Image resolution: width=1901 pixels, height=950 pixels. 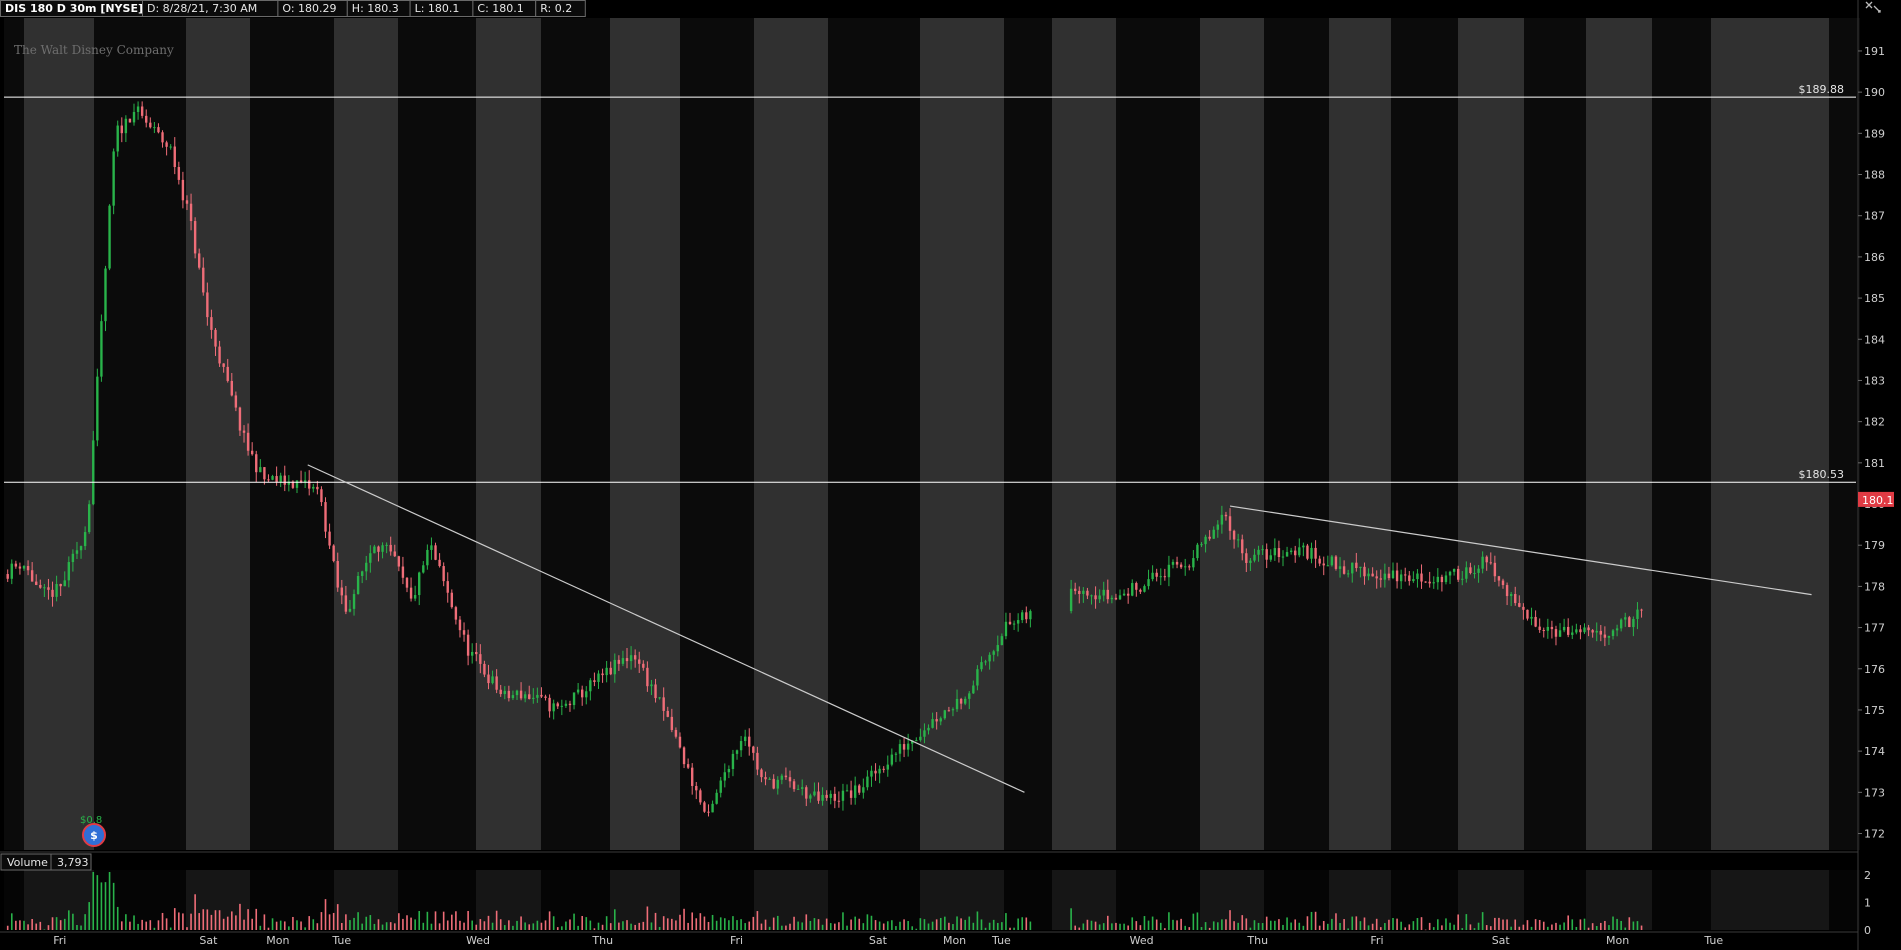 What do you see at coordinates (94, 835) in the screenshot?
I see `dividend-icon: $` at bounding box center [94, 835].